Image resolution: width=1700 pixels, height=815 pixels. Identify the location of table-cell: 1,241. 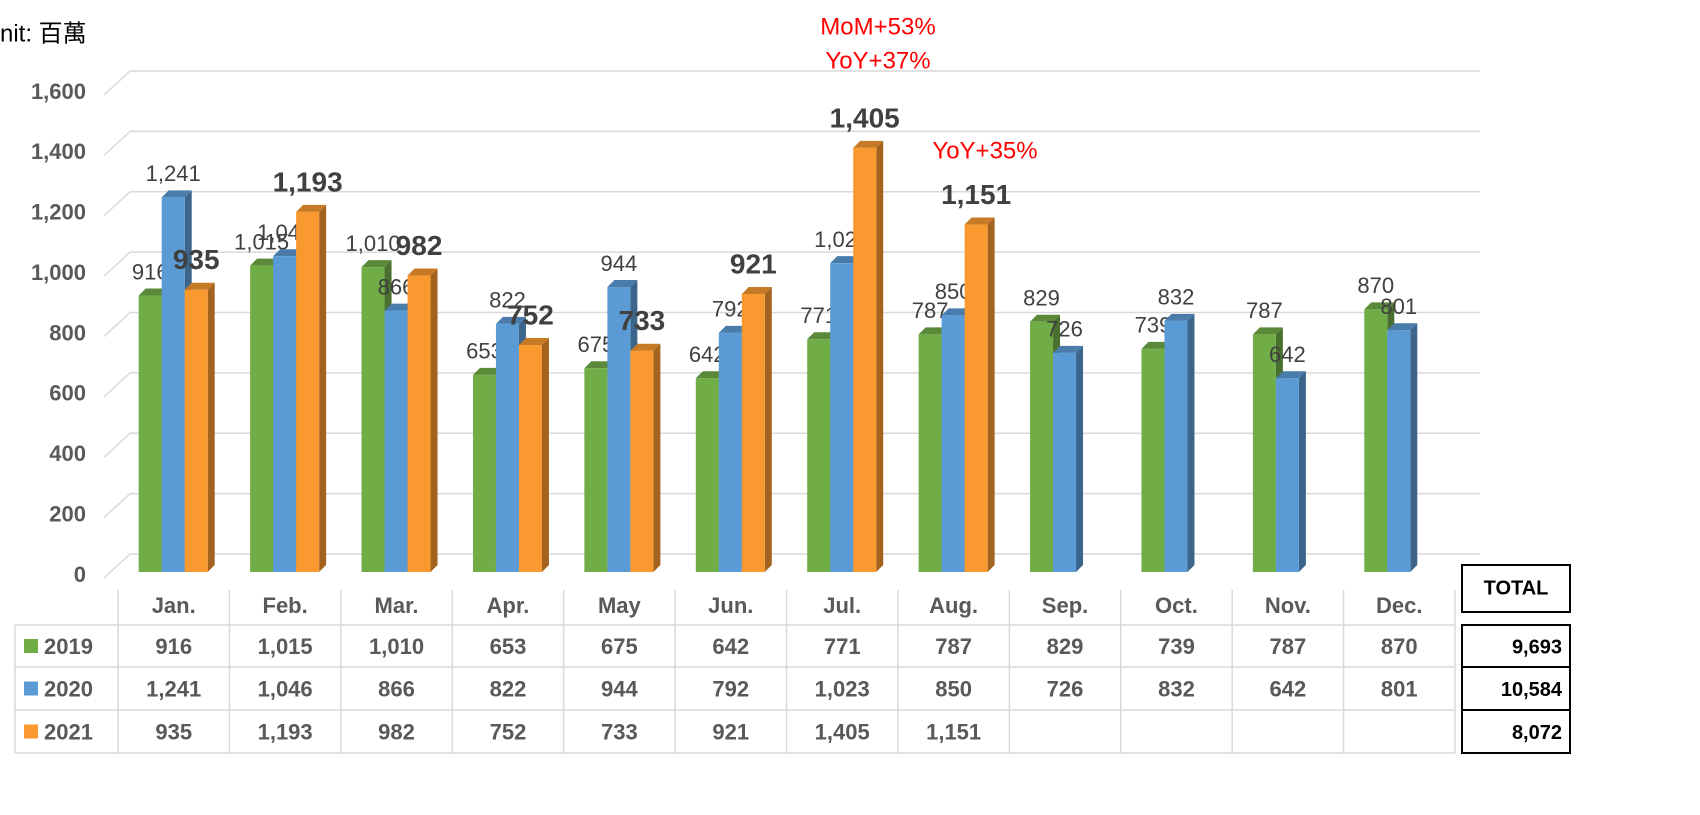
(173, 688).